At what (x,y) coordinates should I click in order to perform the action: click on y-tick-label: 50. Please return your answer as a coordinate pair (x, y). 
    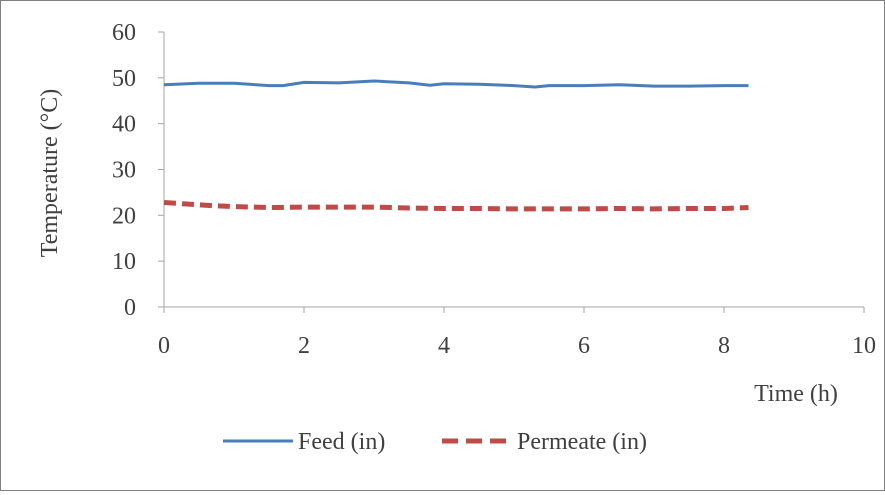
    Looking at the image, I should click on (124, 79).